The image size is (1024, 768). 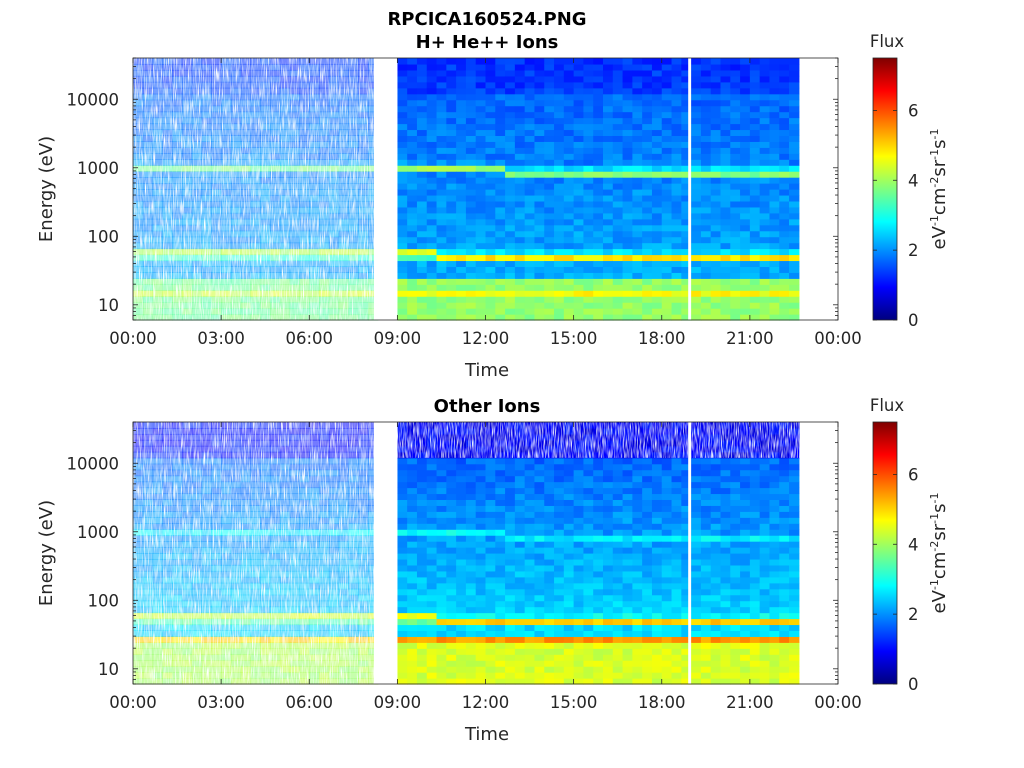 I want to click on x-axis-label: Time, so click(x=486, y=370).